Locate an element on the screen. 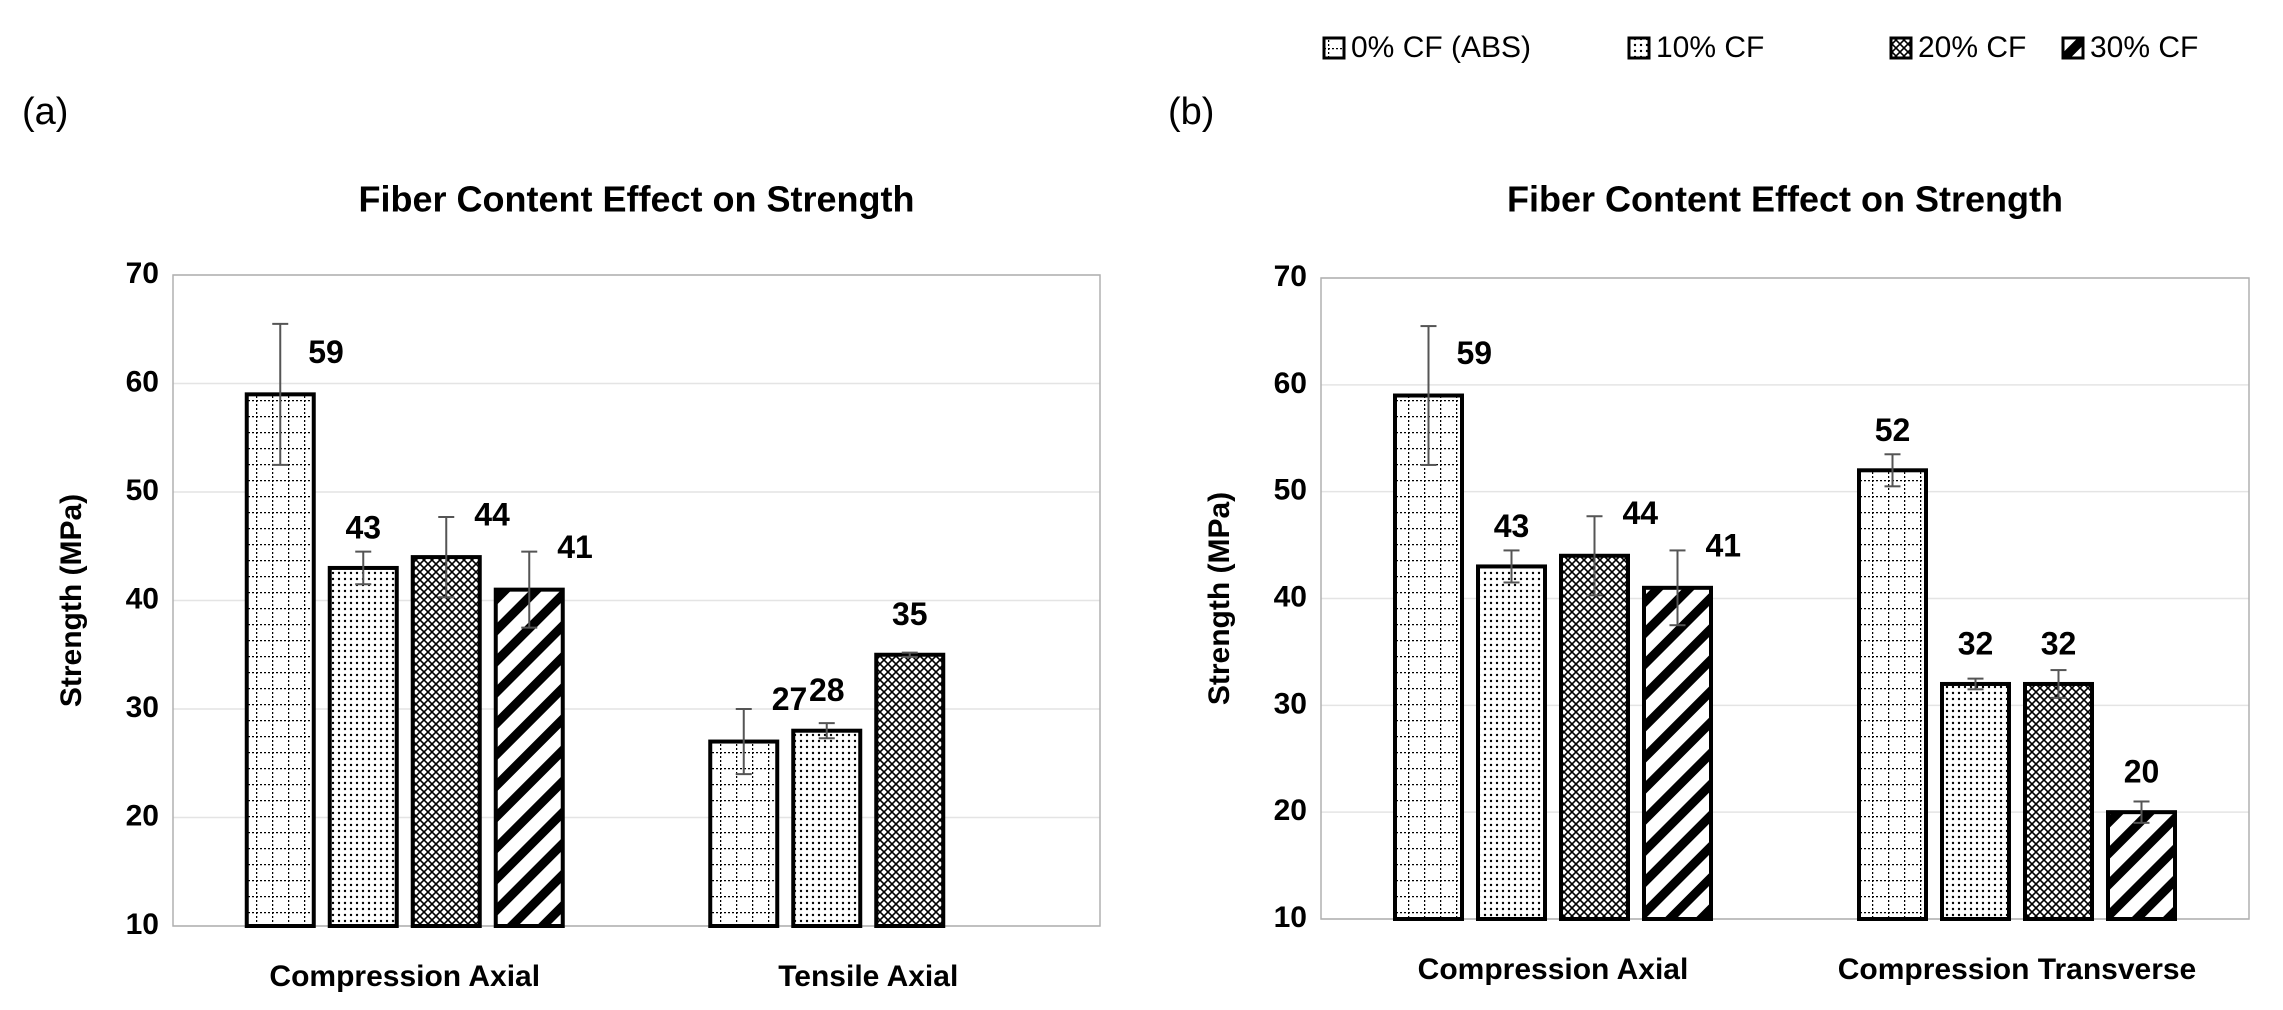 The height and width of the screenshot is (1010, 2283). data-label: 27 is located at coordinates (790, 699).